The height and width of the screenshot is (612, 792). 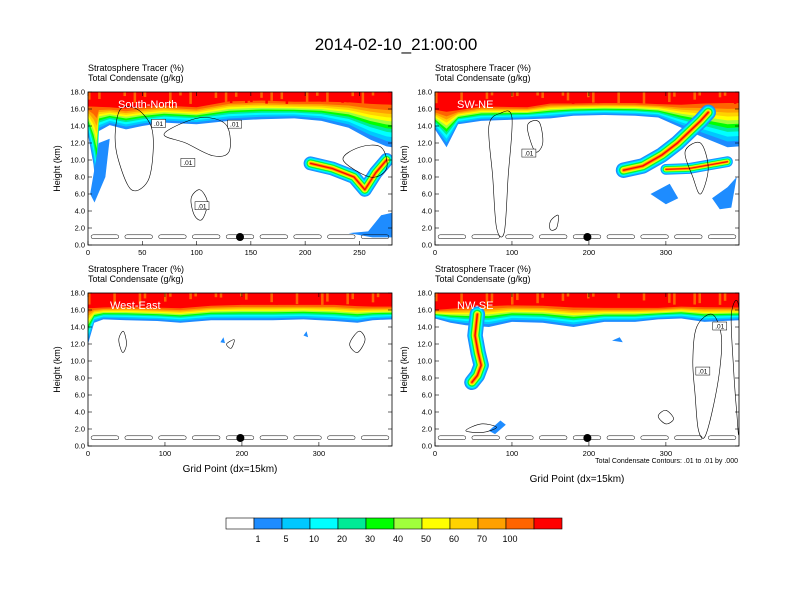 What do you see at coordinates (424, 361) in the screenshot?
I see `y-tick-label: 10.0` at bounding box center [424, 361].